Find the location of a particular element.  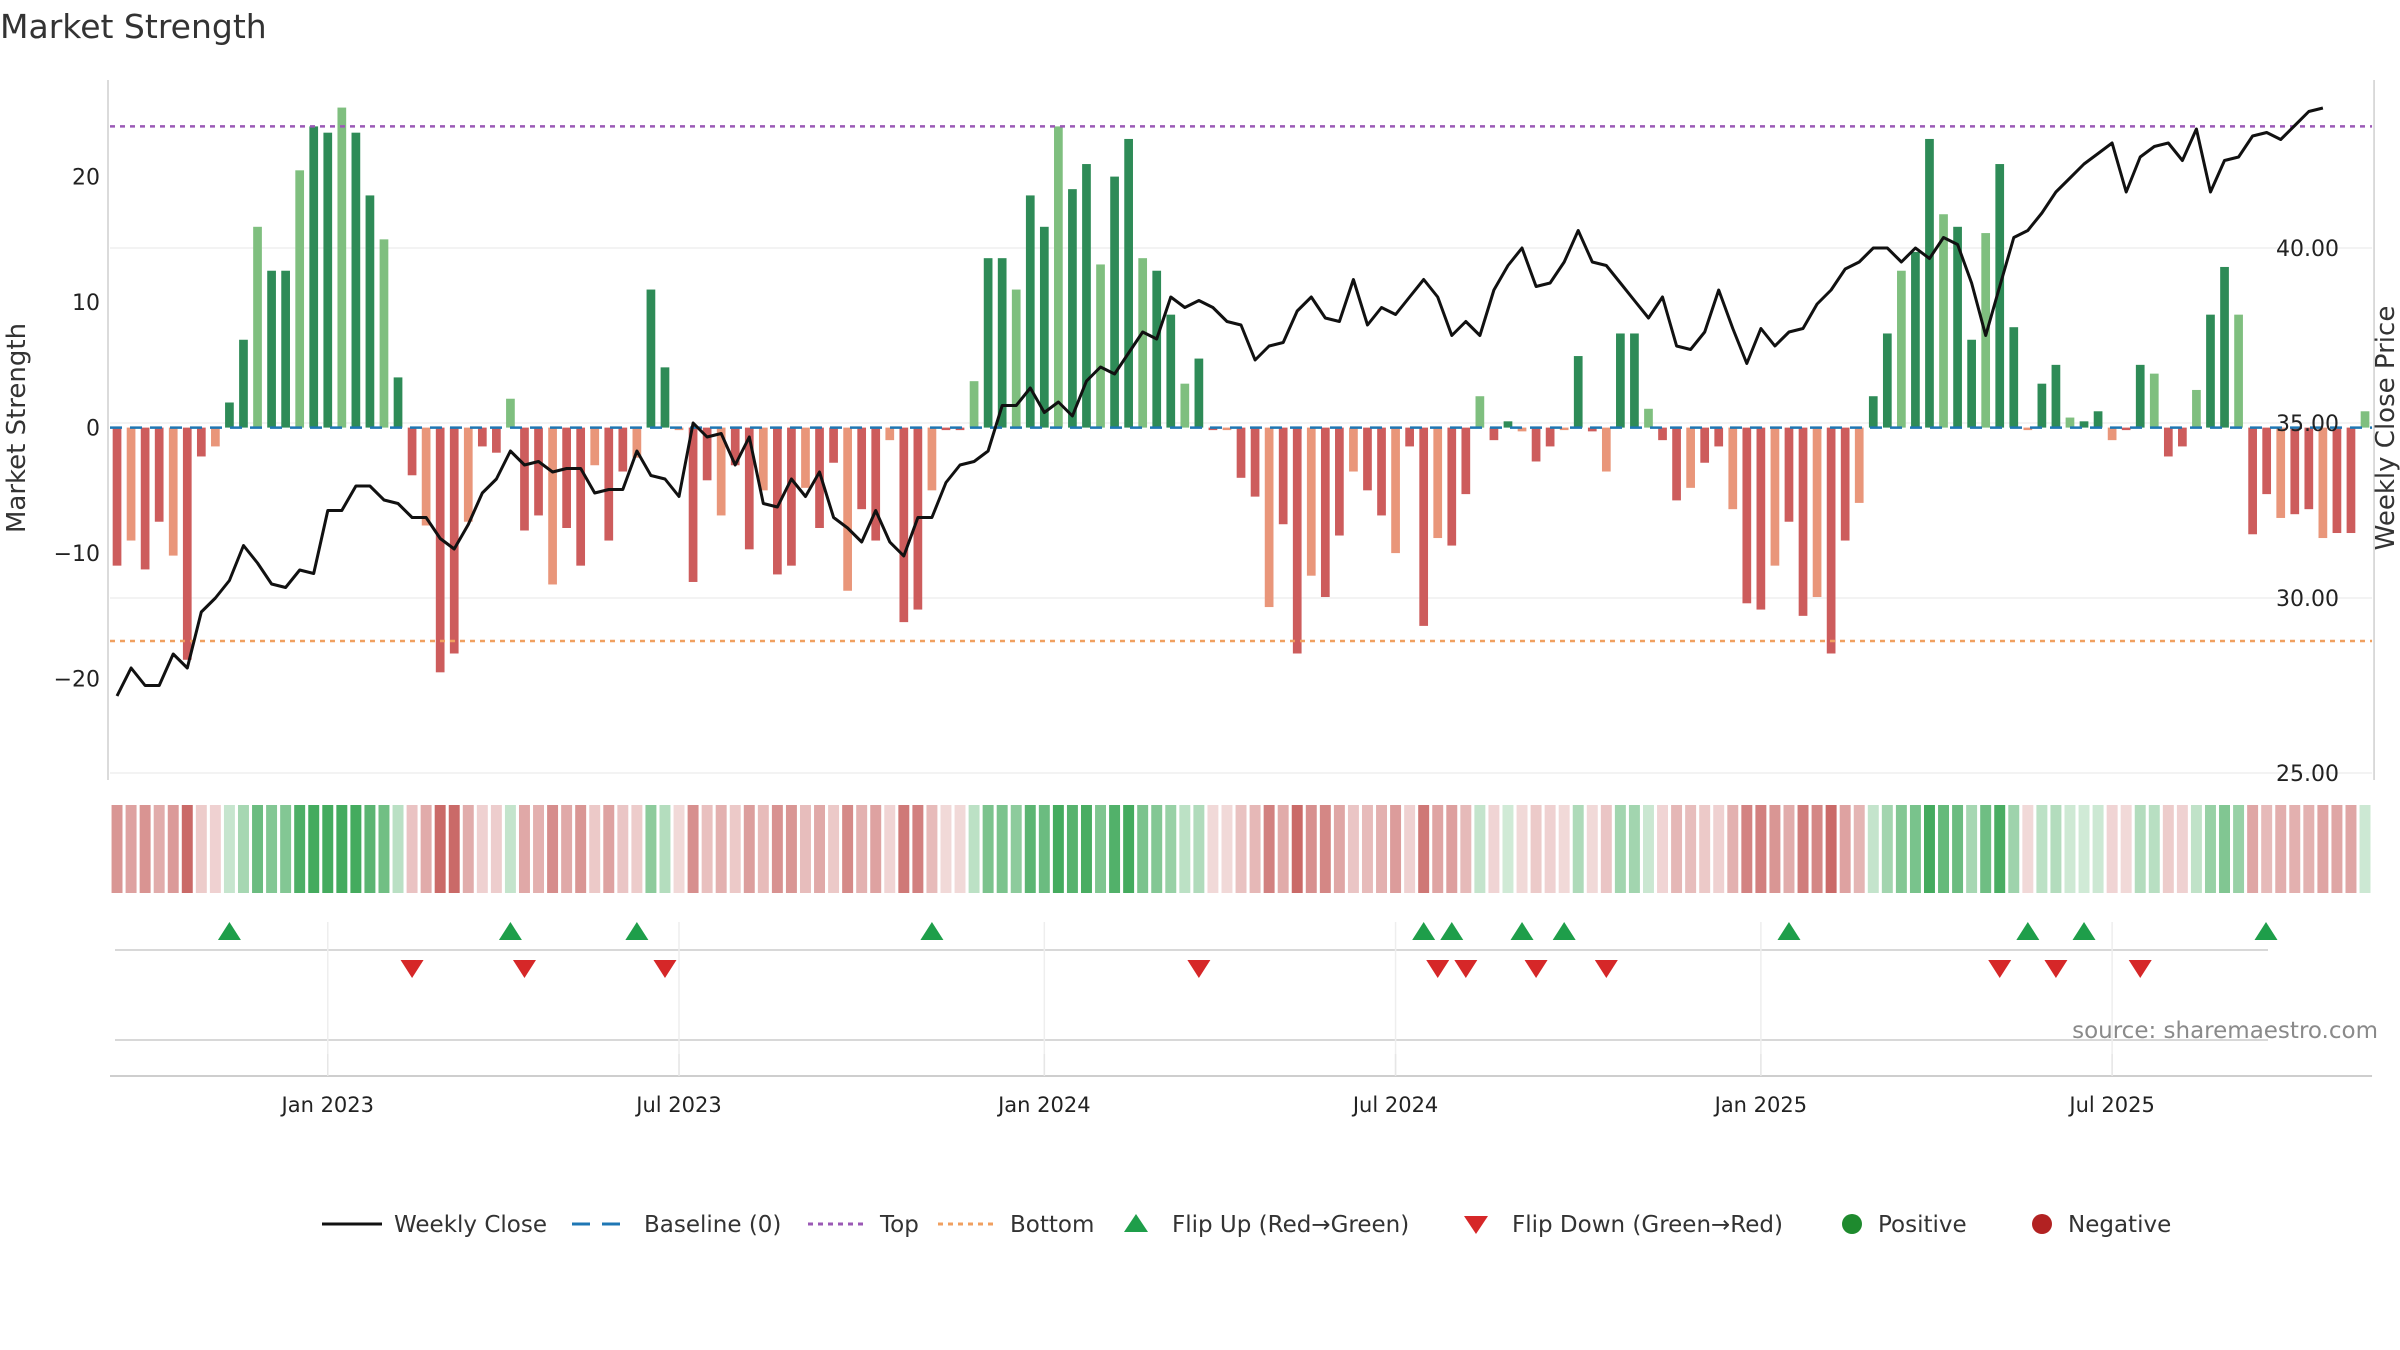

date-tick-label-4: Jan 2025 is located at coordinates (1760, 1105).